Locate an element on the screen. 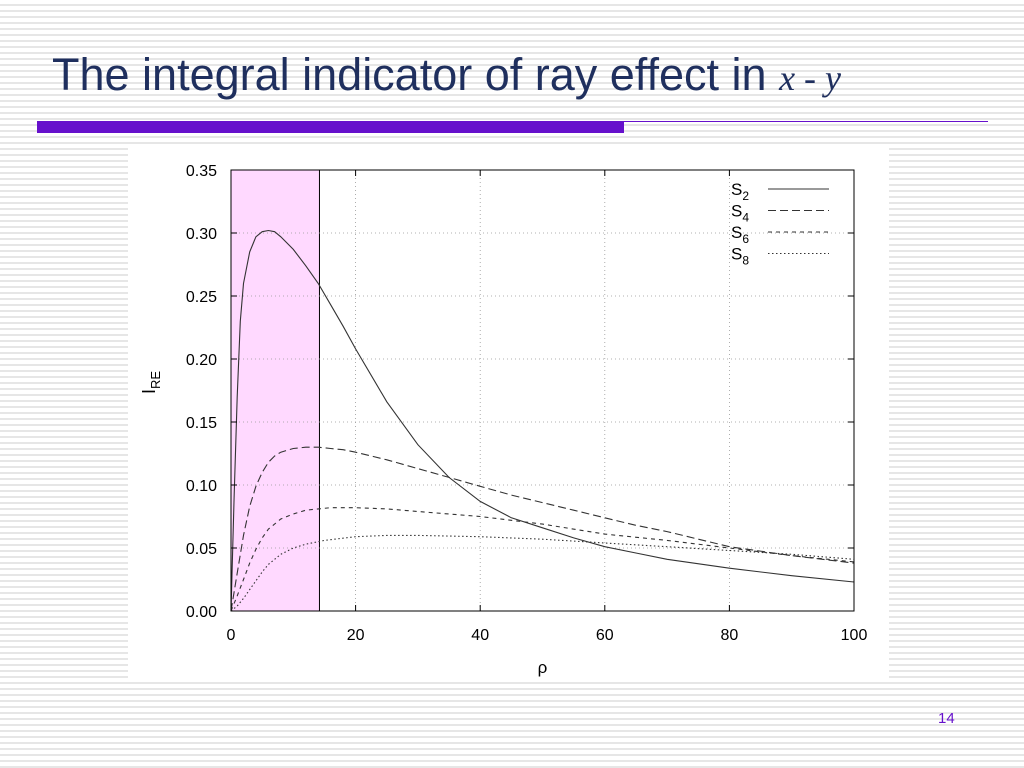 This screenshot has width=1024, height=768. highlight-region is located at coordinates (275, 390).